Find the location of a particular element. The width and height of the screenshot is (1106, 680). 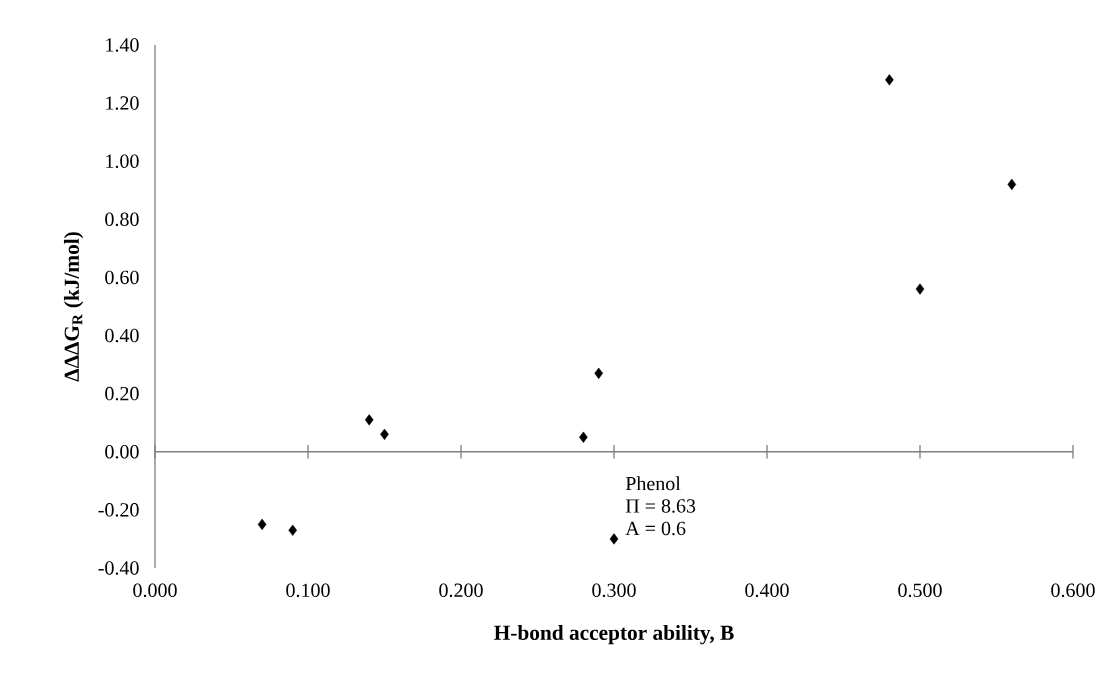

y-tick-label: 0.40 is located at coordinates (122, 335).